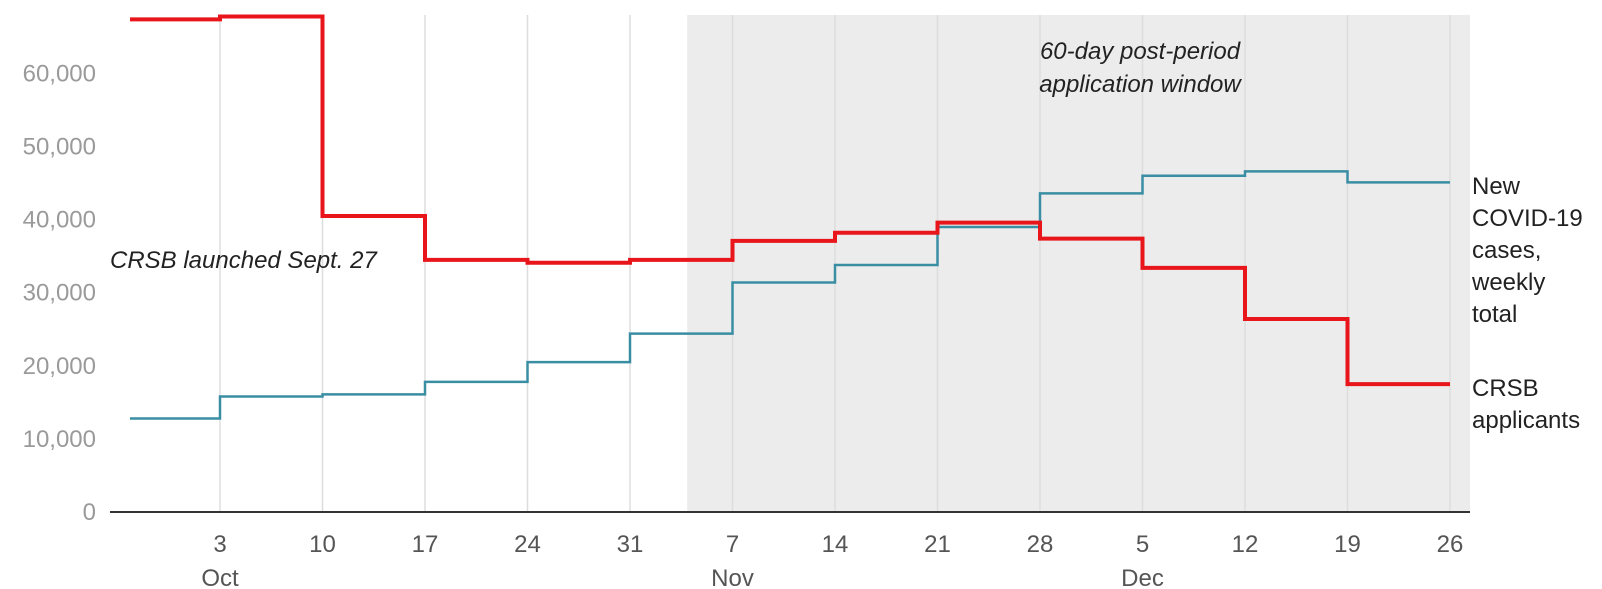 This screenshot has height=589, width=1602. I want to click on y-tick-label: 10,000, so click(59, 439).